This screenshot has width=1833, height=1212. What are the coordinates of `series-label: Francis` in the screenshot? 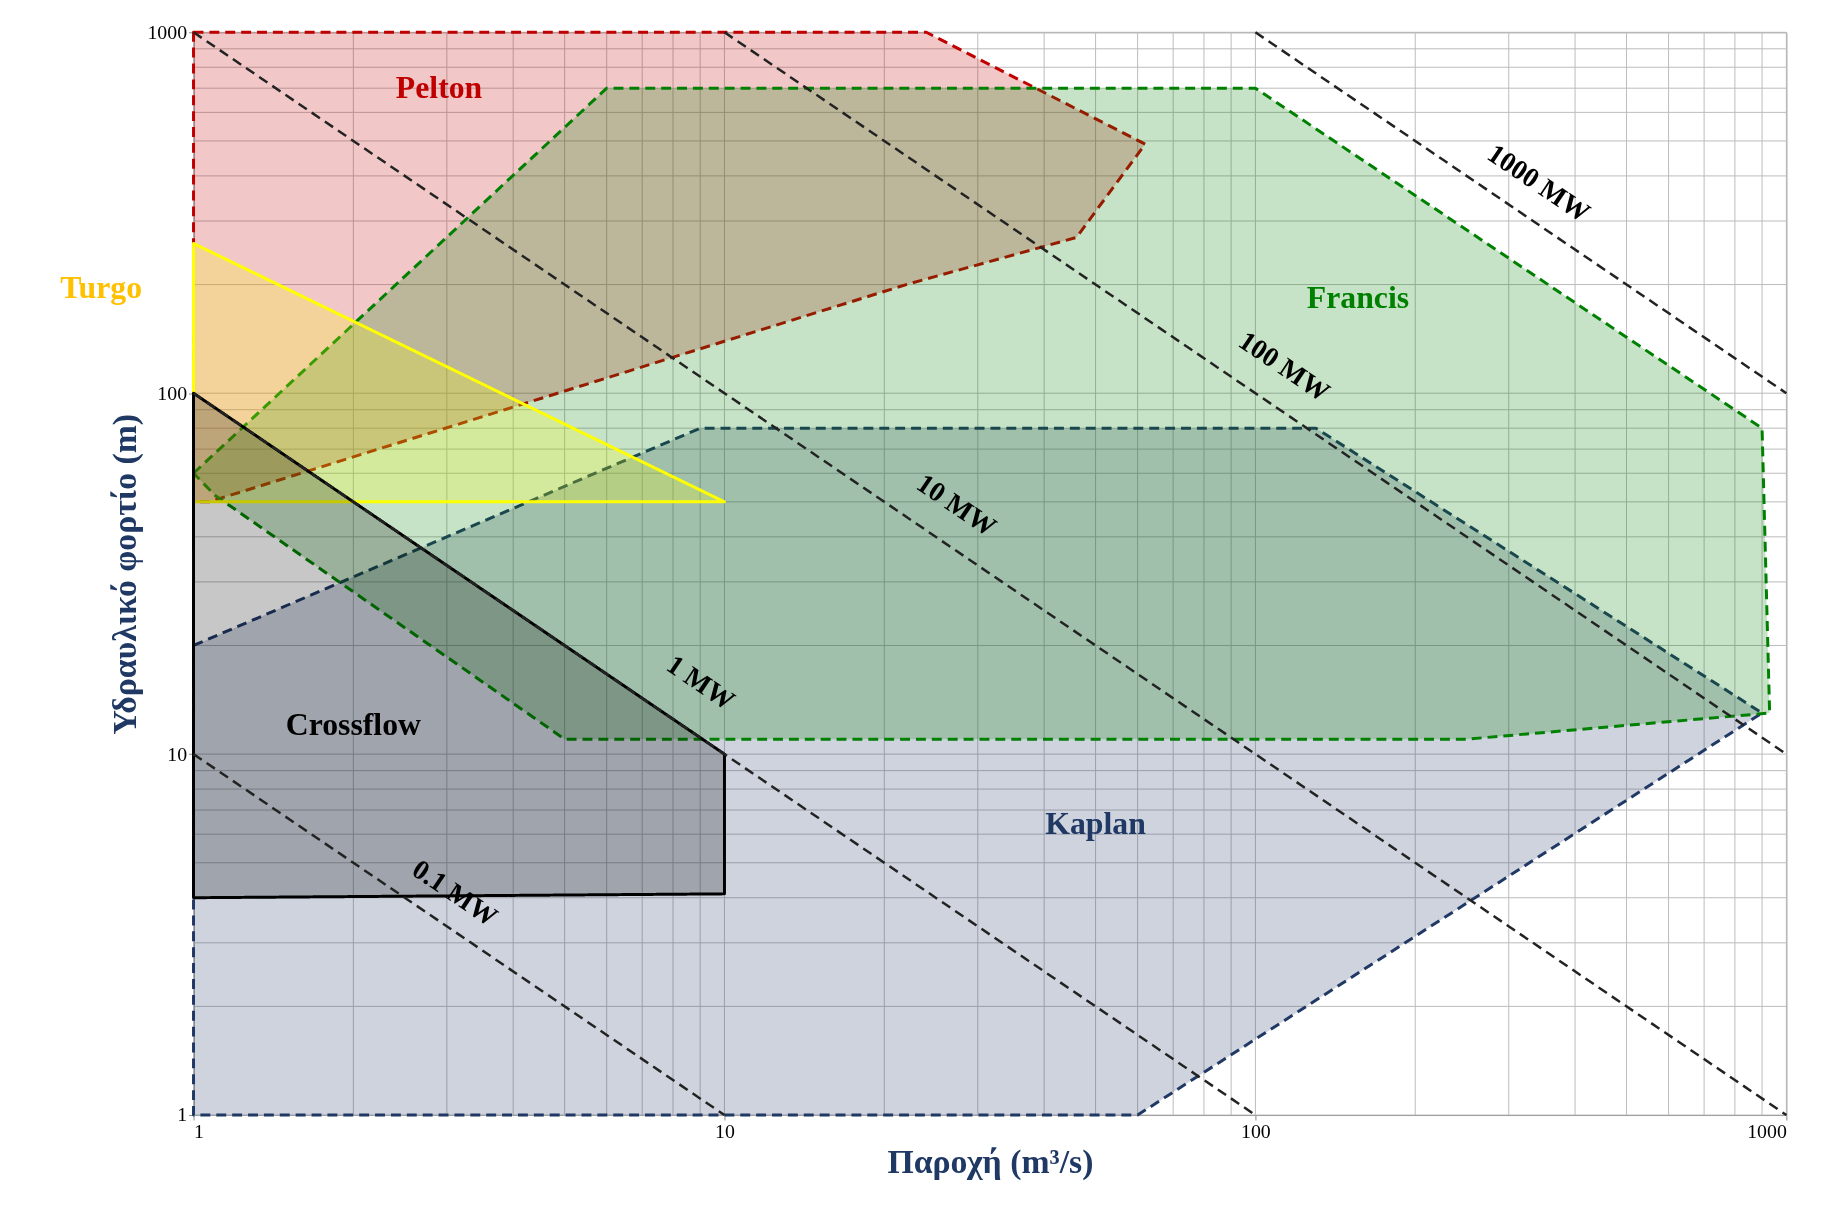 It's located at (1358, 297).